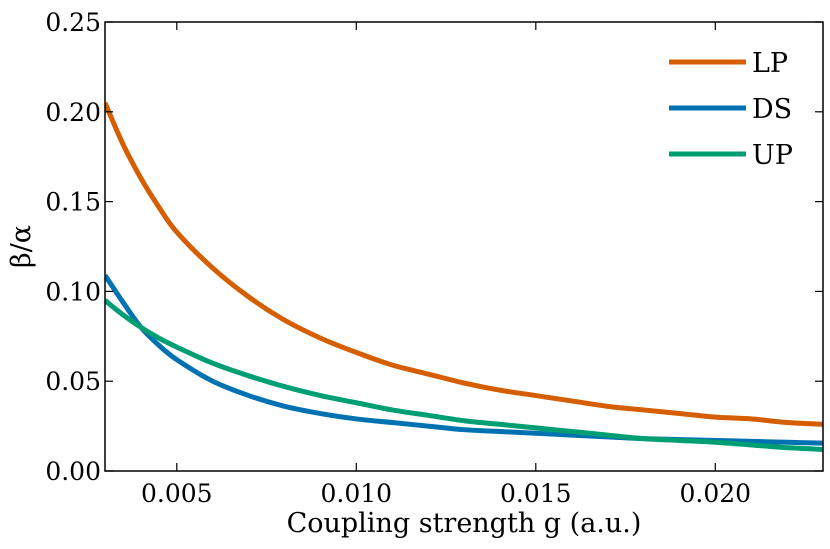  I want to click on y-tick-label: 0.15, so click(73, 202).